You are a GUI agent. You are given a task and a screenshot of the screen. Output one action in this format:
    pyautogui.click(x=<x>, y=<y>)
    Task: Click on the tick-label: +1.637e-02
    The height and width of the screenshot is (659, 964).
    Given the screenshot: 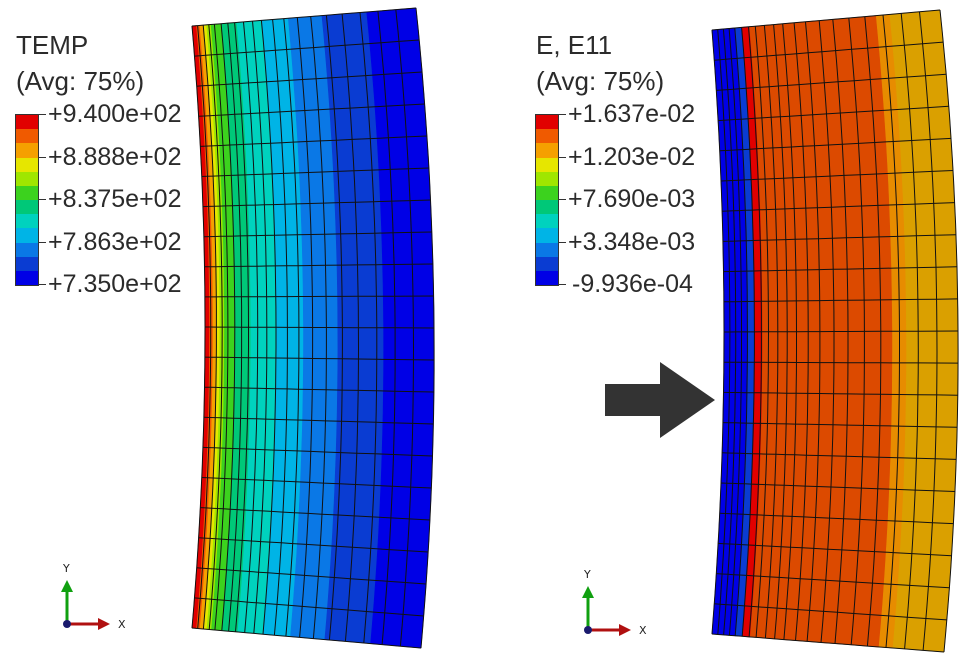 What is the action you would take?
    pyautogui.click(x=632, y=114)
    